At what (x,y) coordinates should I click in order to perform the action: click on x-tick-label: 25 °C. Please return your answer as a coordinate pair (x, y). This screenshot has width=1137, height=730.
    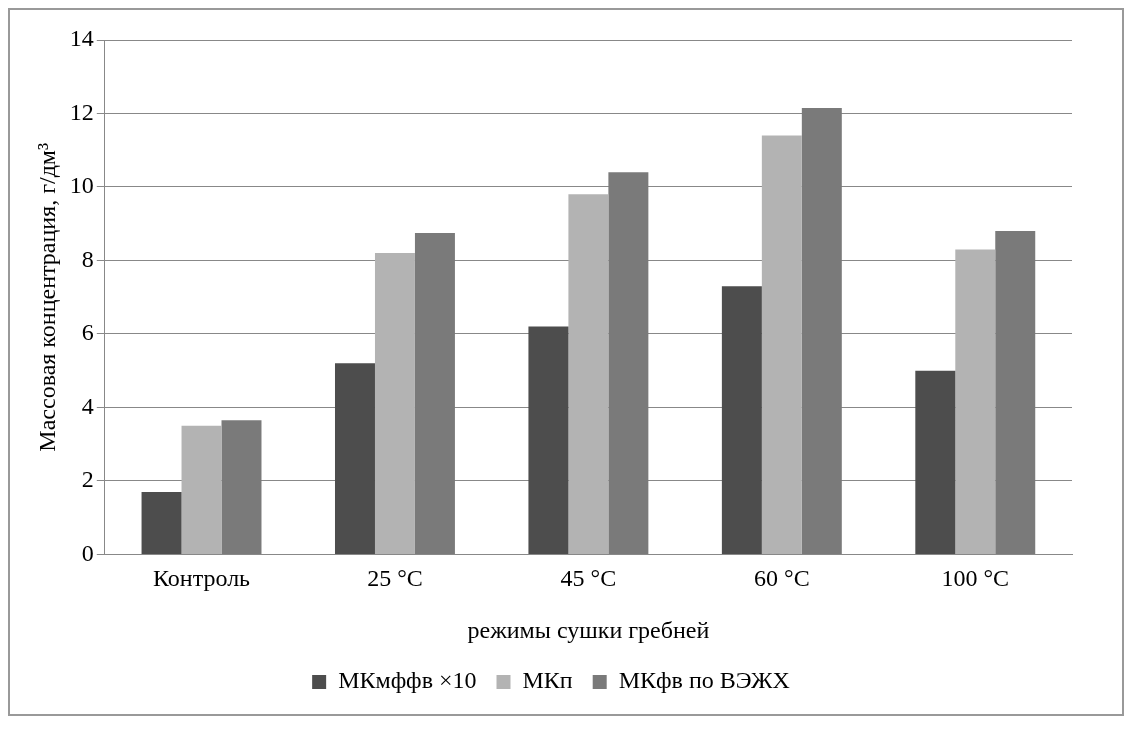
    Looking at the image, I should click on (395, 578).